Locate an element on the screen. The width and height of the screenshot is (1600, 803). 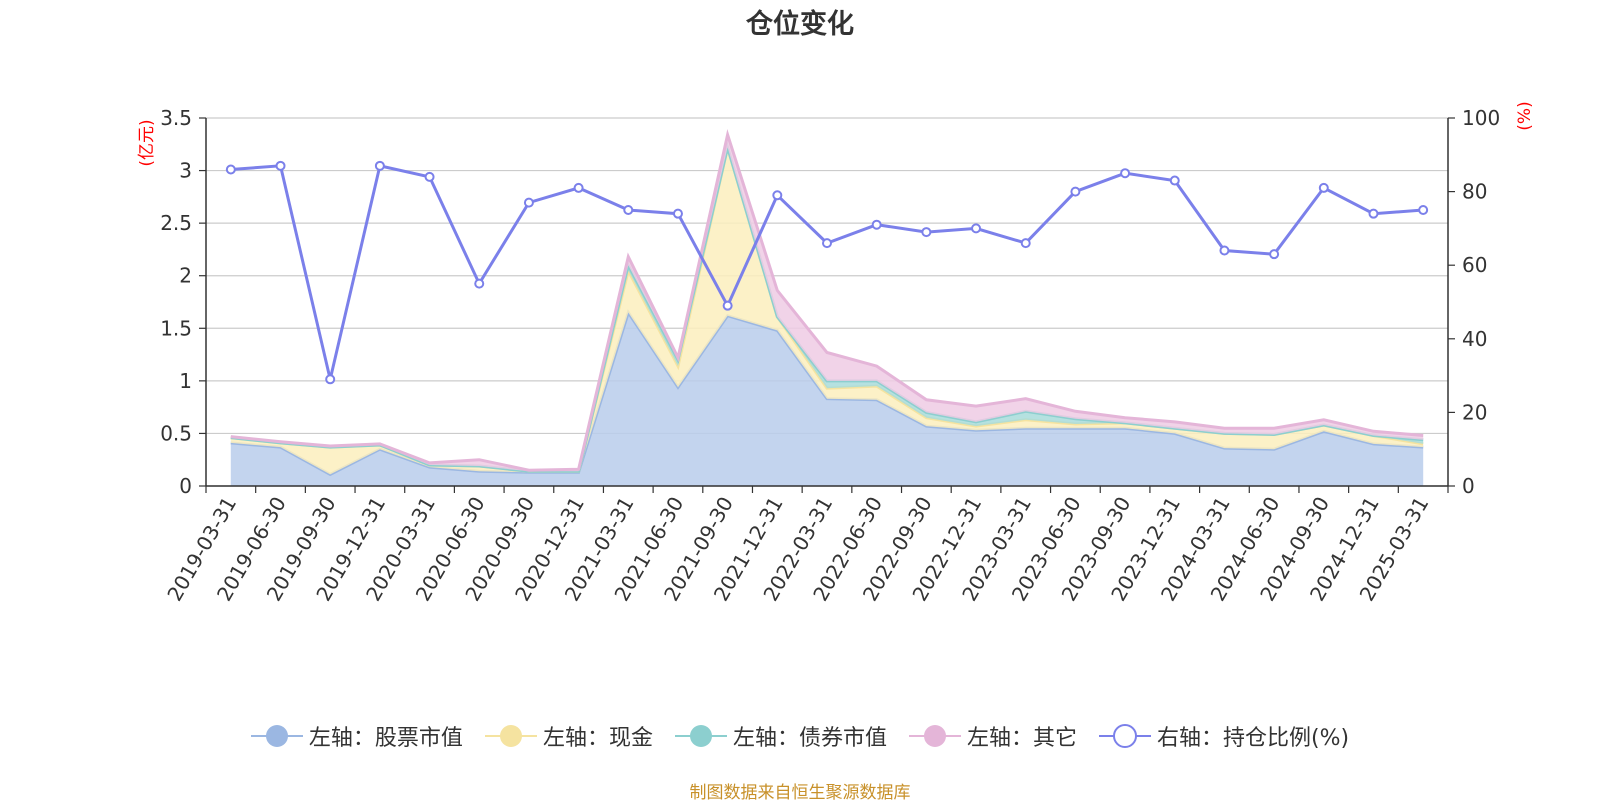
source-note: 制图数据来自恒生聚源数据库 is located at coordinates (800, 793).